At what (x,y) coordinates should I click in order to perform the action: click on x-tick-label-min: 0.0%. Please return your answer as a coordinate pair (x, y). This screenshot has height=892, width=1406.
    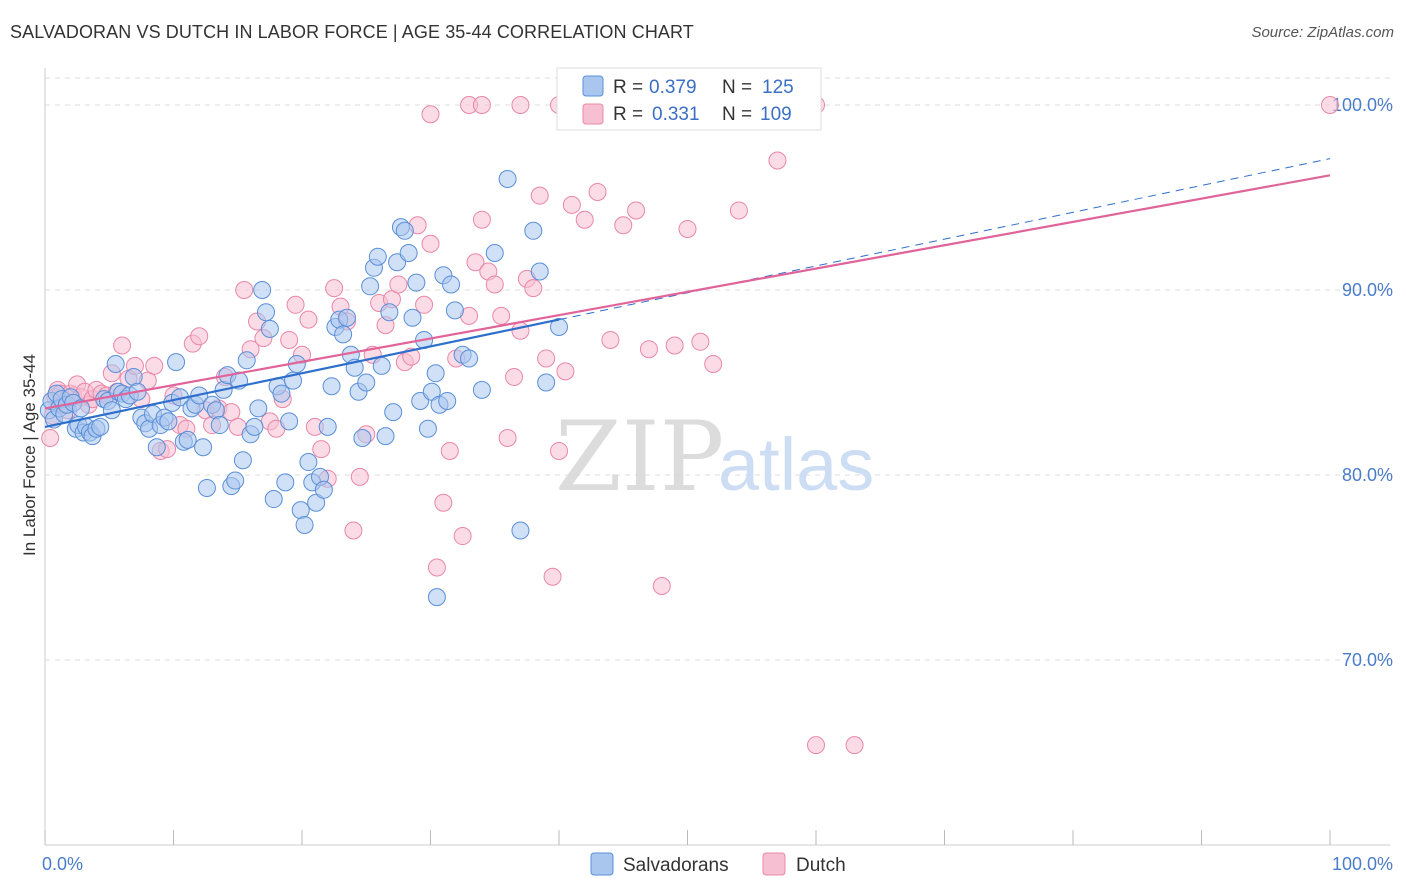
    Looking at the image, I should click on (62, 864).